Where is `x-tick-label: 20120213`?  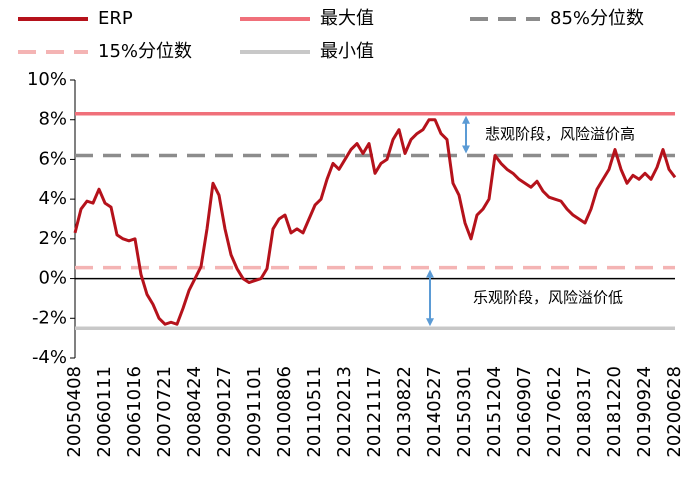
x-tick-label: 20120213 is located at coordinates (344, 412).